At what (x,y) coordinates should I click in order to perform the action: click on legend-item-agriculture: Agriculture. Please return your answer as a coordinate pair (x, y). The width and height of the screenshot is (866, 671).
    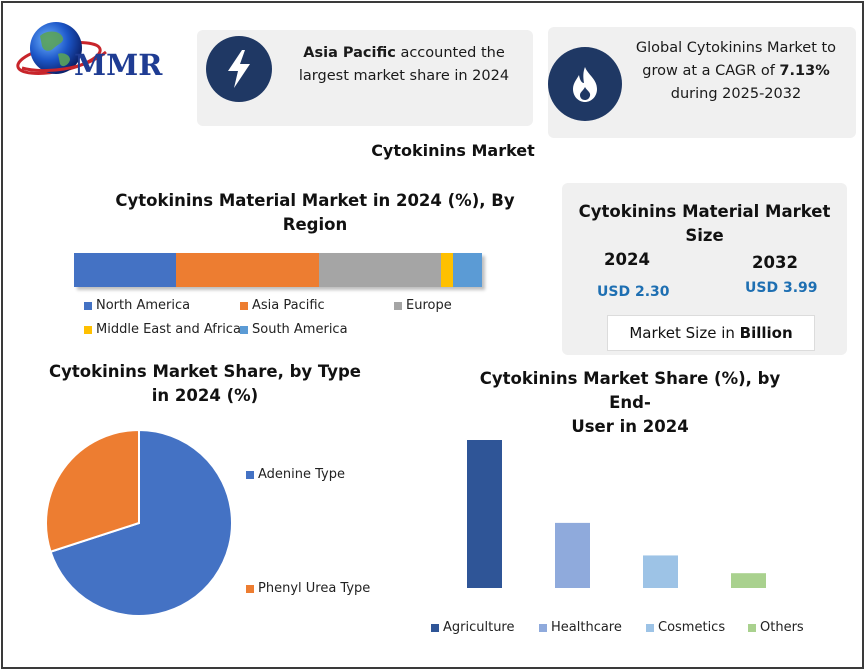
    Looking at the image, I should click on (473, 627).